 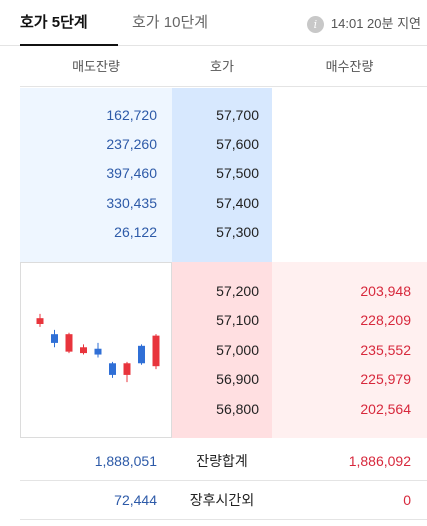 What do you see at coordinates (315, 24) in the screenshot?
I see `info-icon: i` at bounding box center [315, 24].